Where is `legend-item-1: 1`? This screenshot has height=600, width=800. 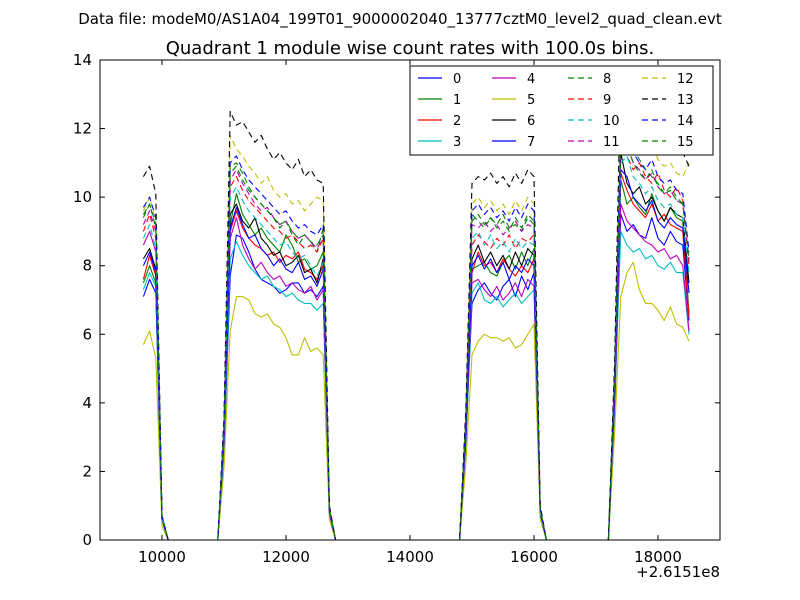
legend-item-1: 1 is located at coordinates (439, 100).